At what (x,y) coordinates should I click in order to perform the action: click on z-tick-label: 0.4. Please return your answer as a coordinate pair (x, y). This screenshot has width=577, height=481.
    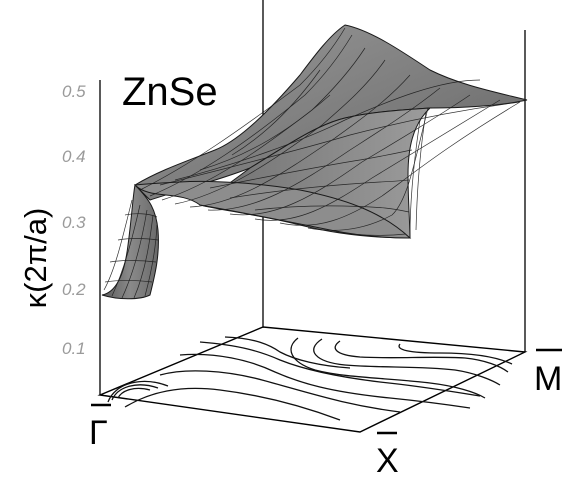
    Looking at the image, I should click on (74, 156).